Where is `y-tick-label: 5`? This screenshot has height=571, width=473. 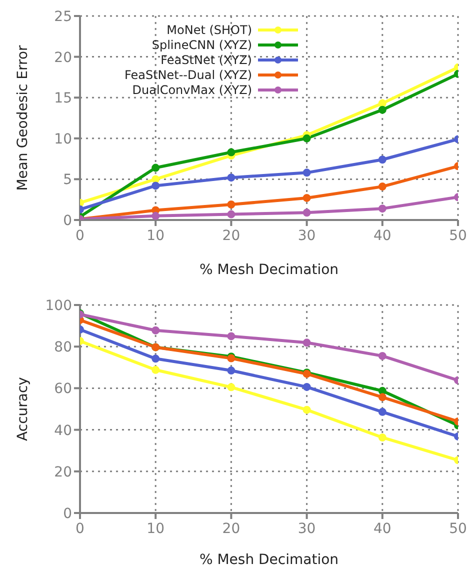
y-tick-label: 5 is located at coordinates (67, 180).